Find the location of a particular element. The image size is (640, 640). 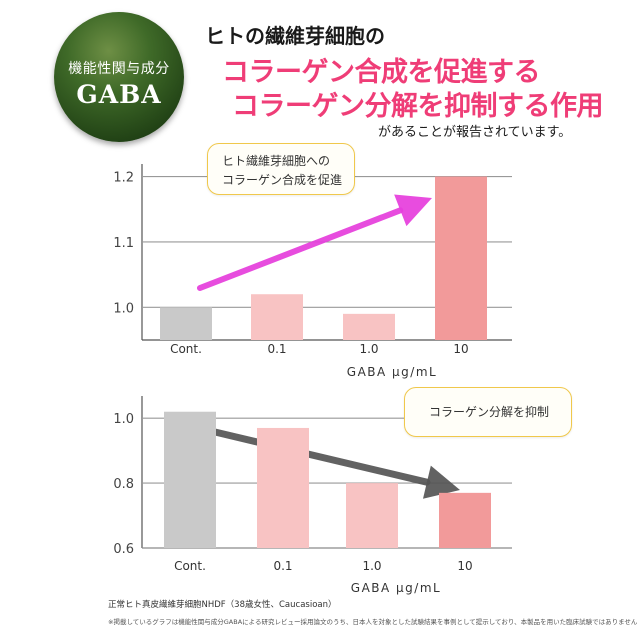

y-tick-label-0-1: 1.1 is located at coordinates (123, 243).